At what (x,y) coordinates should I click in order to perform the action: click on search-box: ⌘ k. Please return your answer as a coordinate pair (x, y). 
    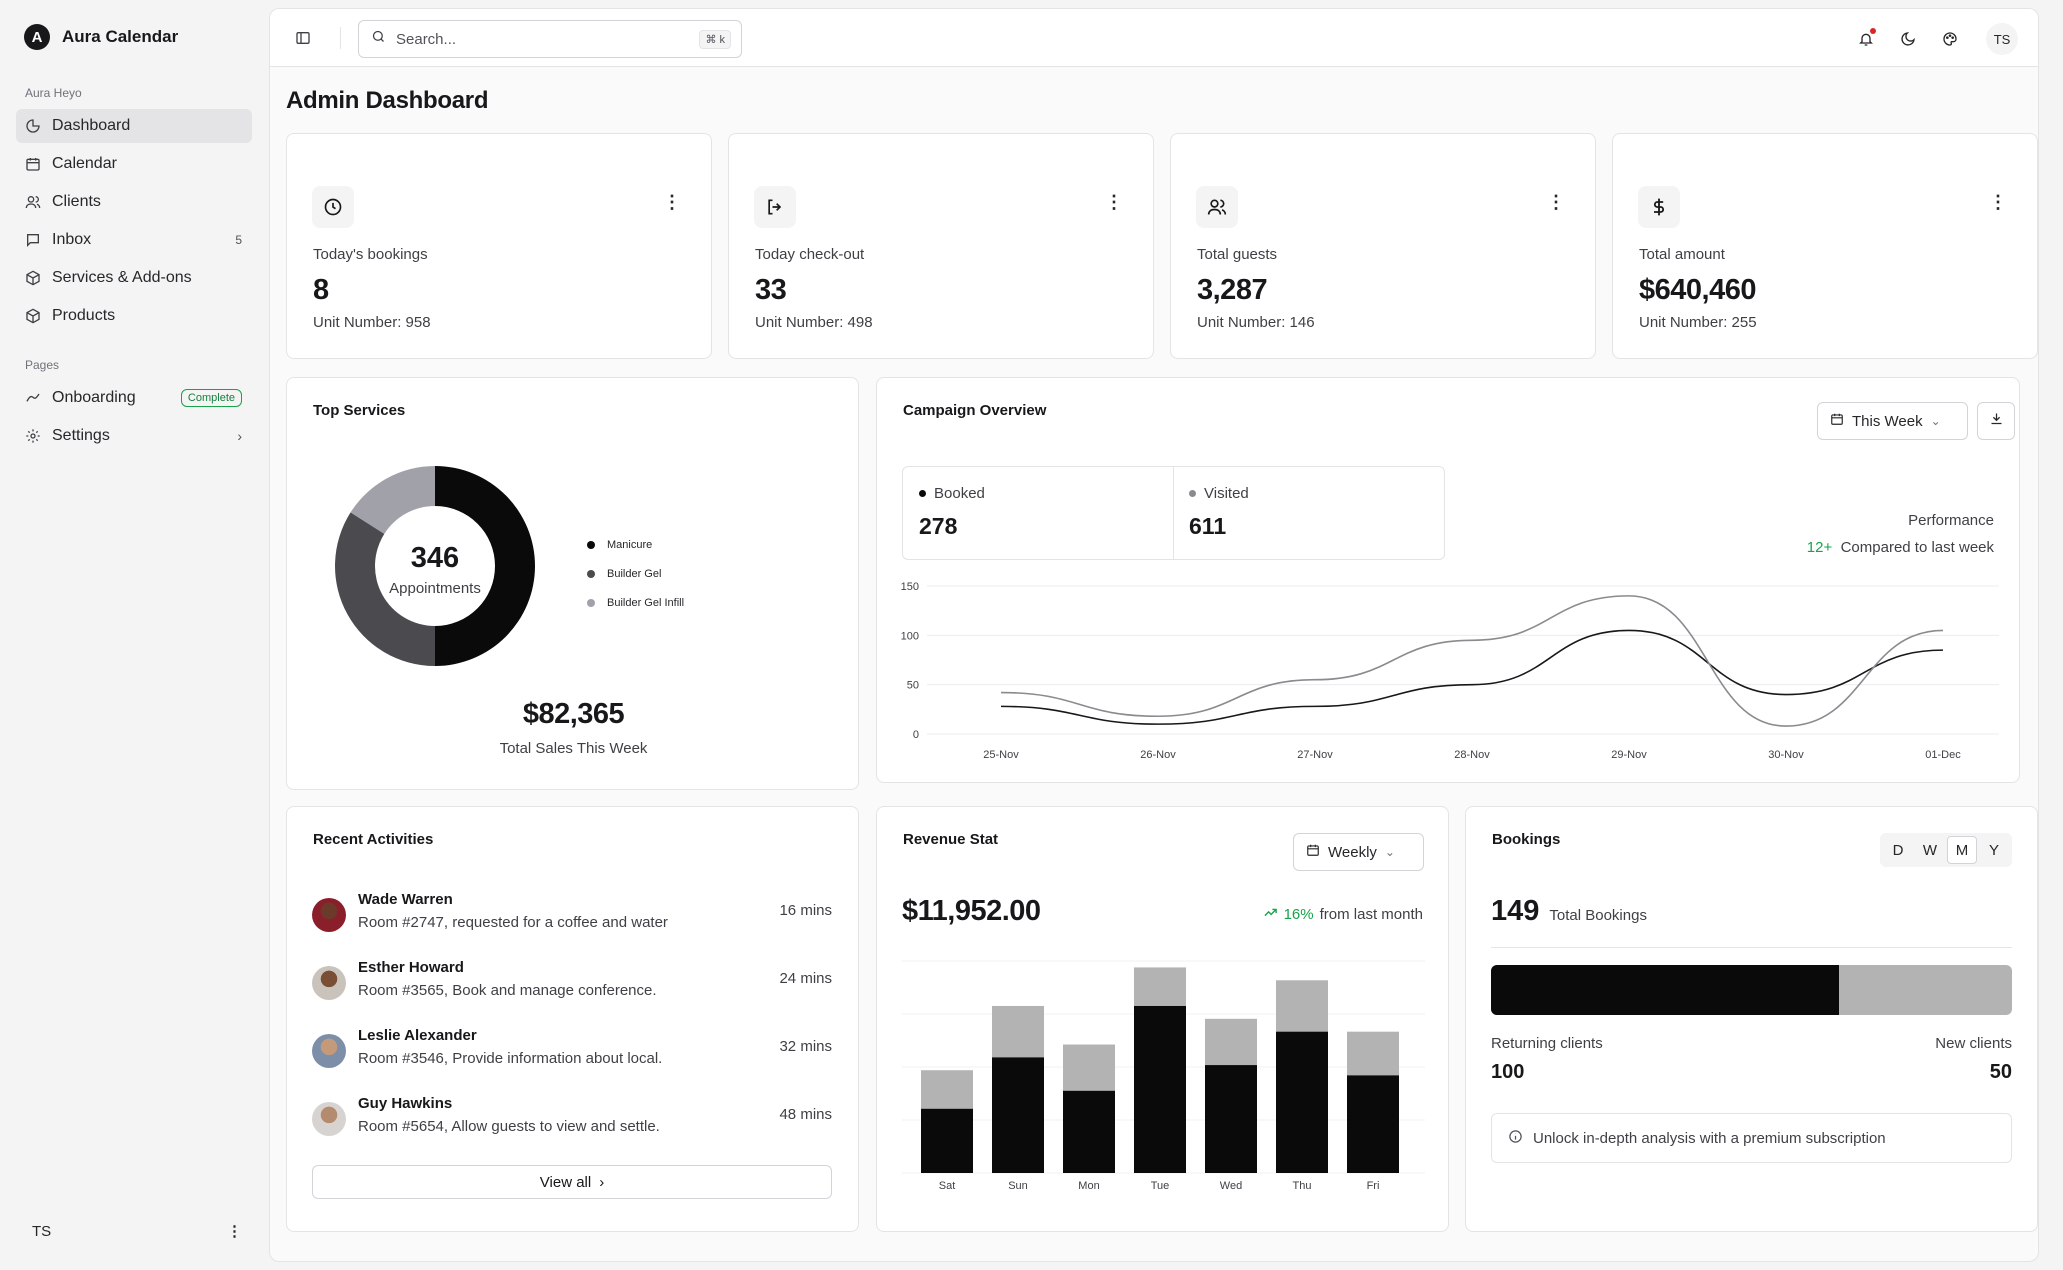
    Looking at the image, I should click on (550, 39).